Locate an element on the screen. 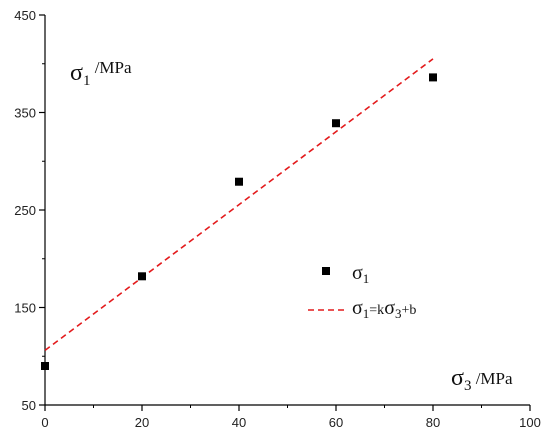 The image size is (550, 441). legend-label-fit-line: σ1=kσ3+b is located at coordinates (384, 309).